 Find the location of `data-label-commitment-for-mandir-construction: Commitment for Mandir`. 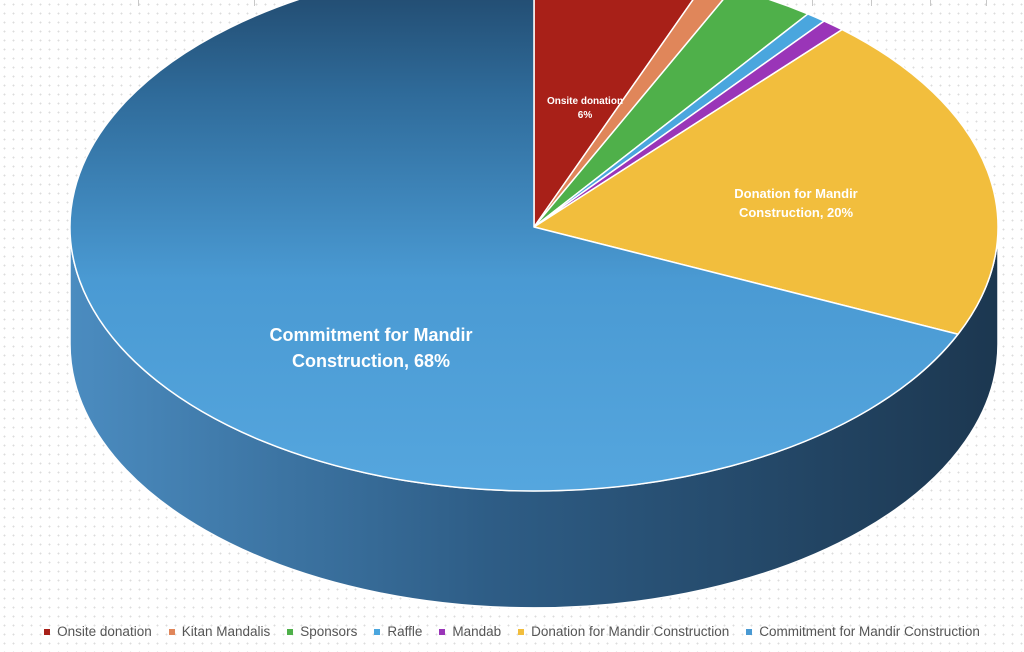

data-label-commitment-for-mandir-construction: Commitment for Mandir is located at coordinates (370, 335).